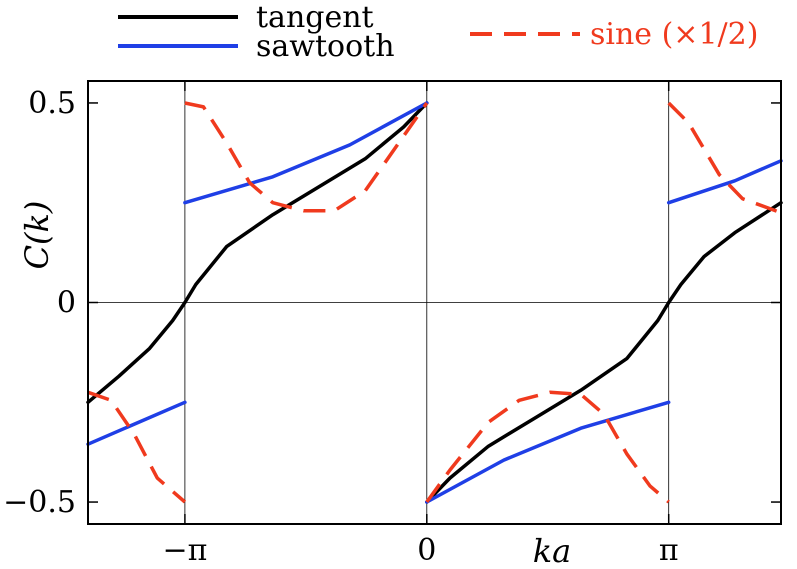 The width and height of the screenshot is (797, 569). Describe the element at coordinates (426, 550) in the screenshot. I see `x-tick-label-1: 0` at that location.